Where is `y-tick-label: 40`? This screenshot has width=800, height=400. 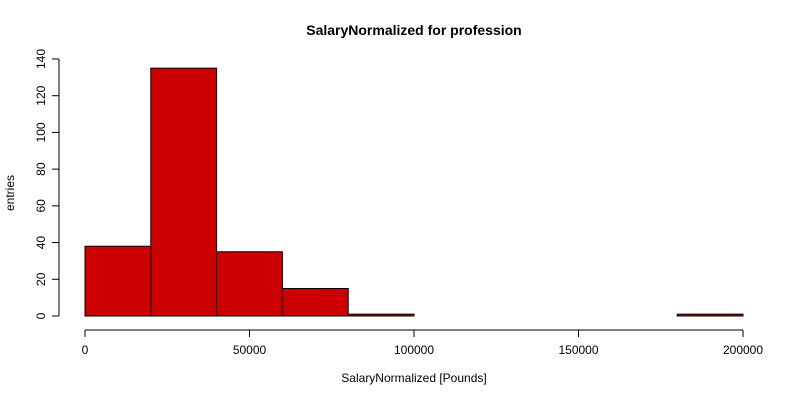
y-tick-label: 40 is located at coordinates (41, 243).